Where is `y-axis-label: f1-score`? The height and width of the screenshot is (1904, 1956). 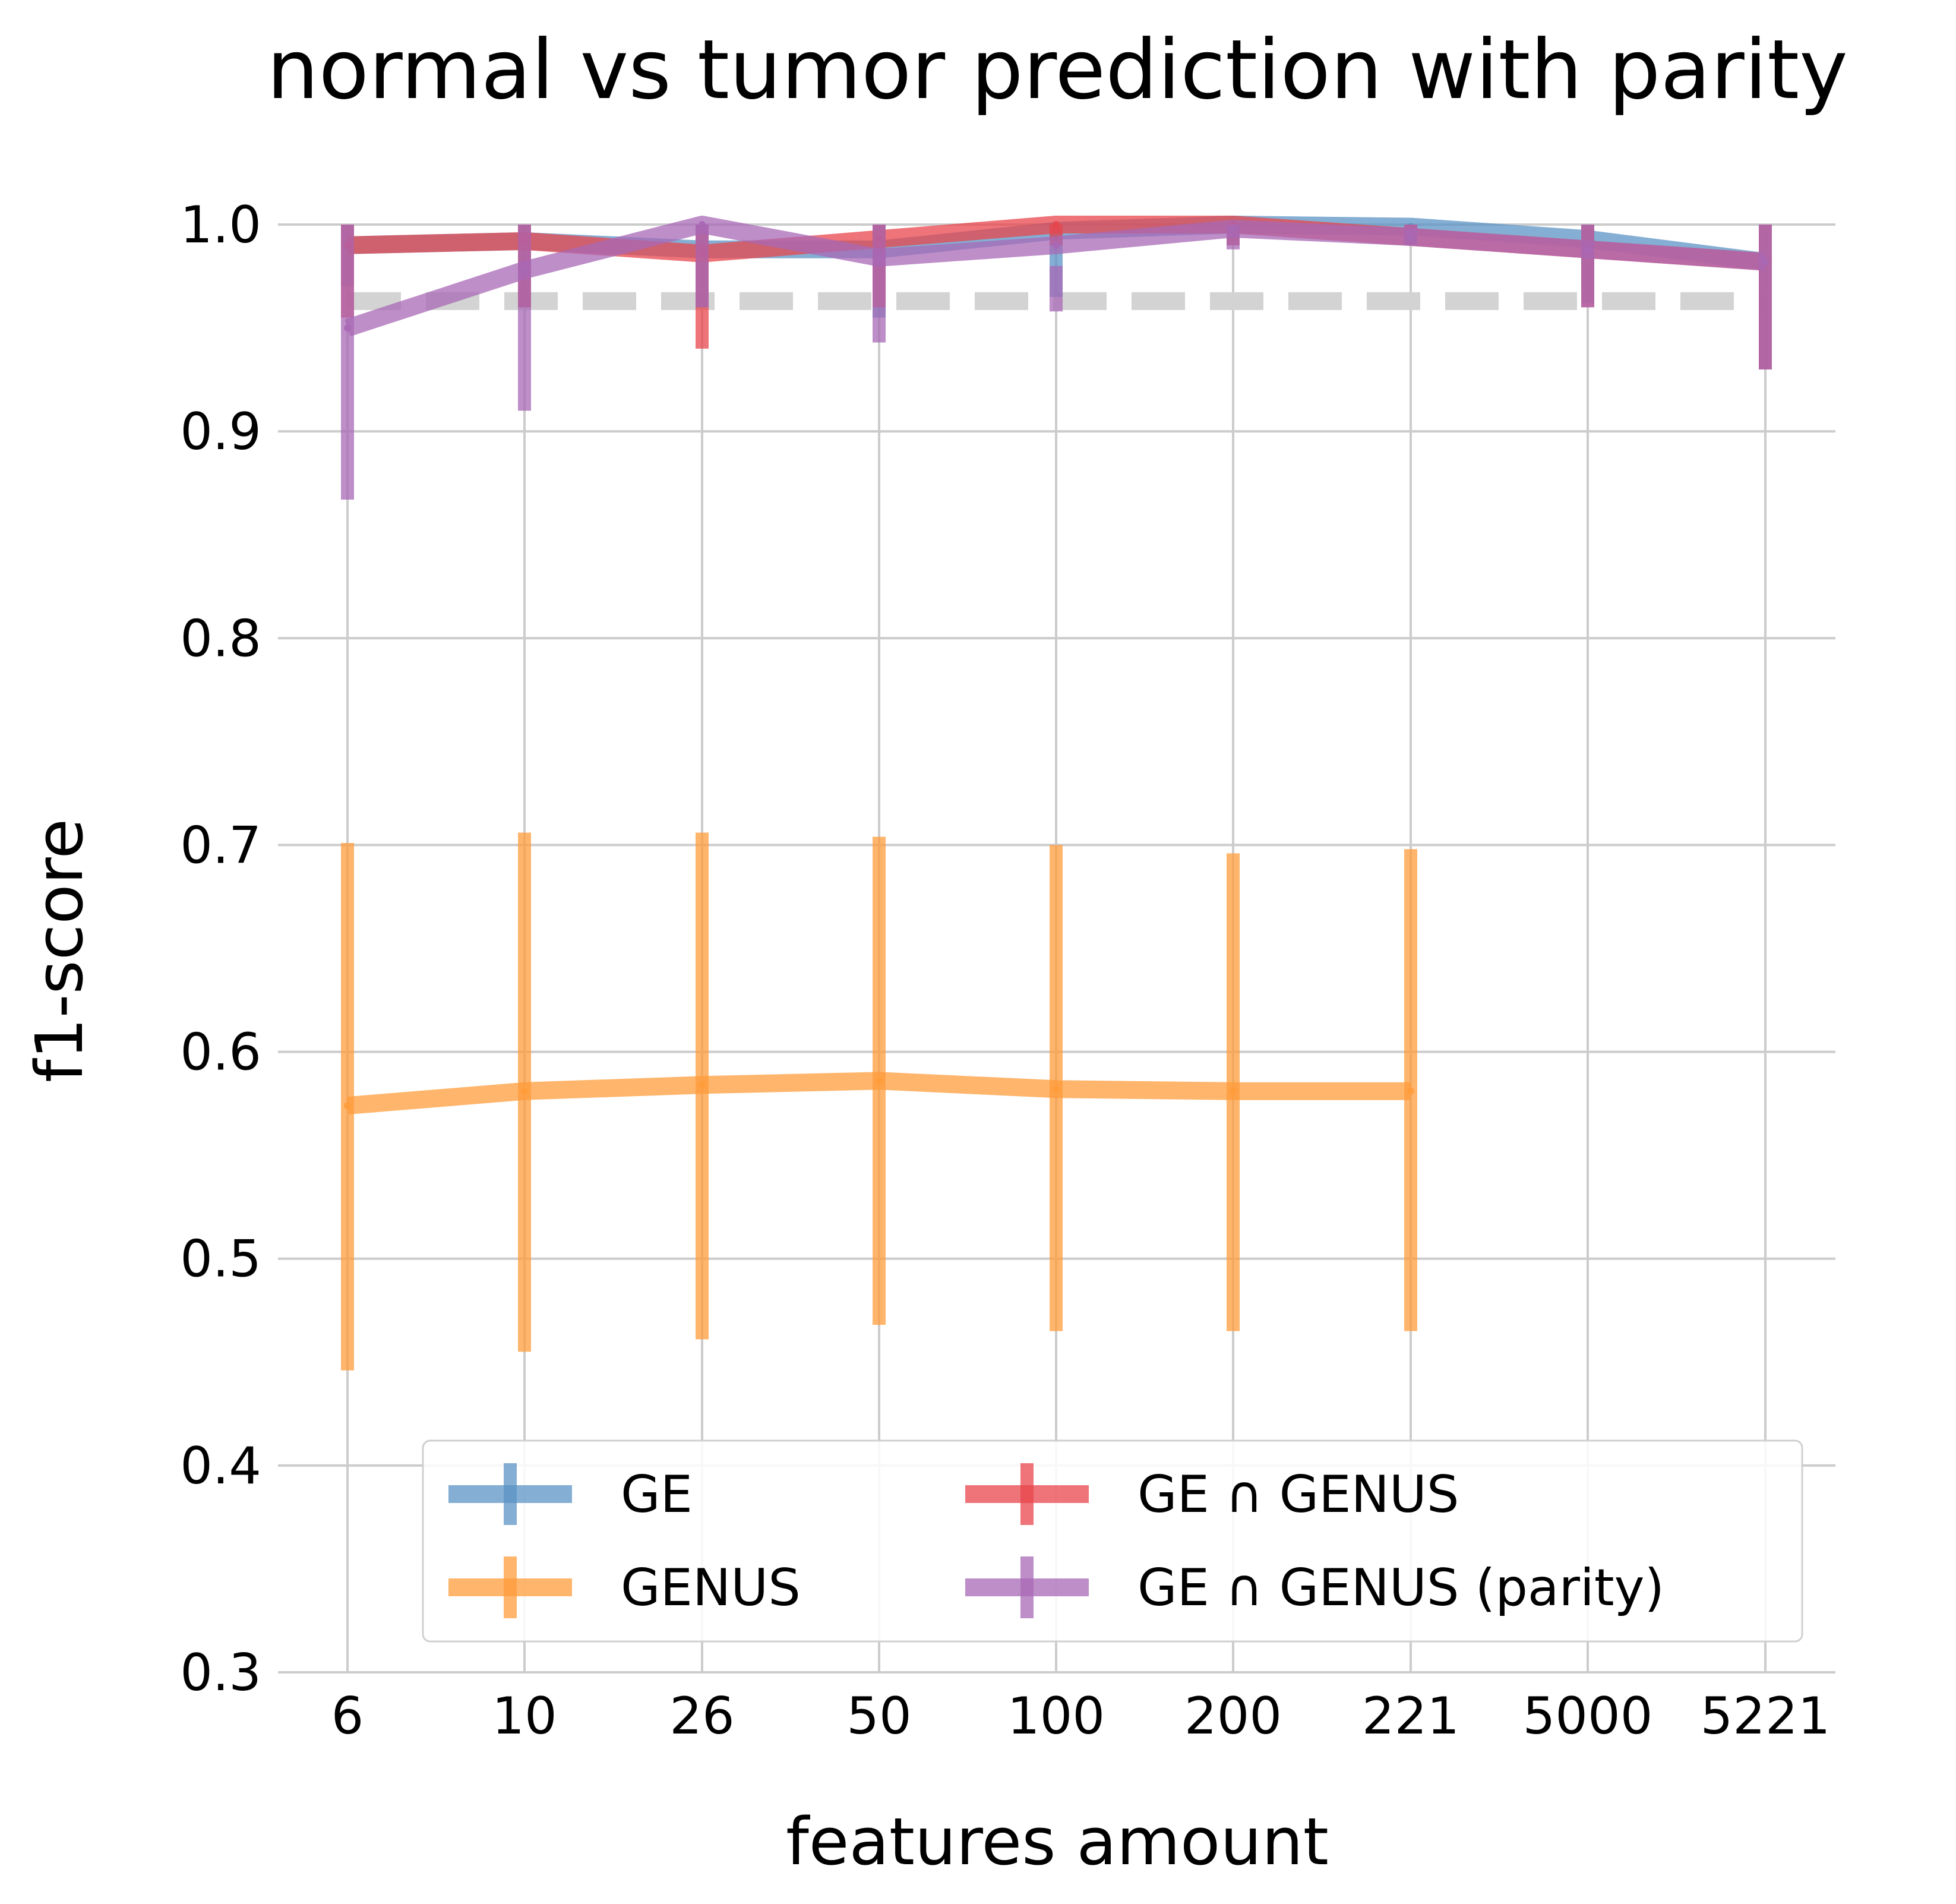
y-axis-label: f1-score is located at coordinates (59, 950).